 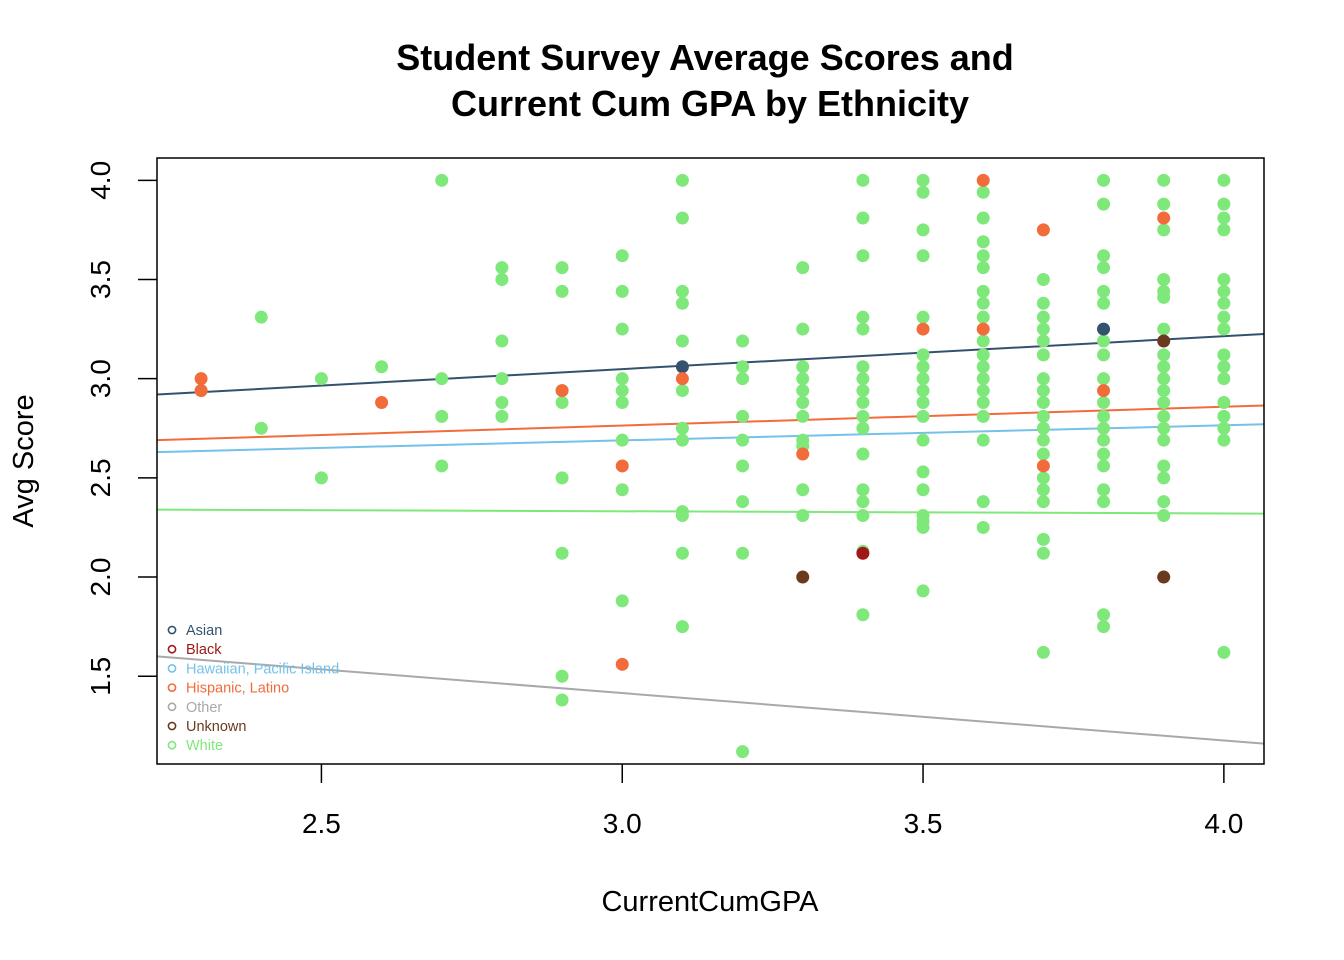 I want to click on trend-line-hispanic-latino, so click(x=710, y=423).